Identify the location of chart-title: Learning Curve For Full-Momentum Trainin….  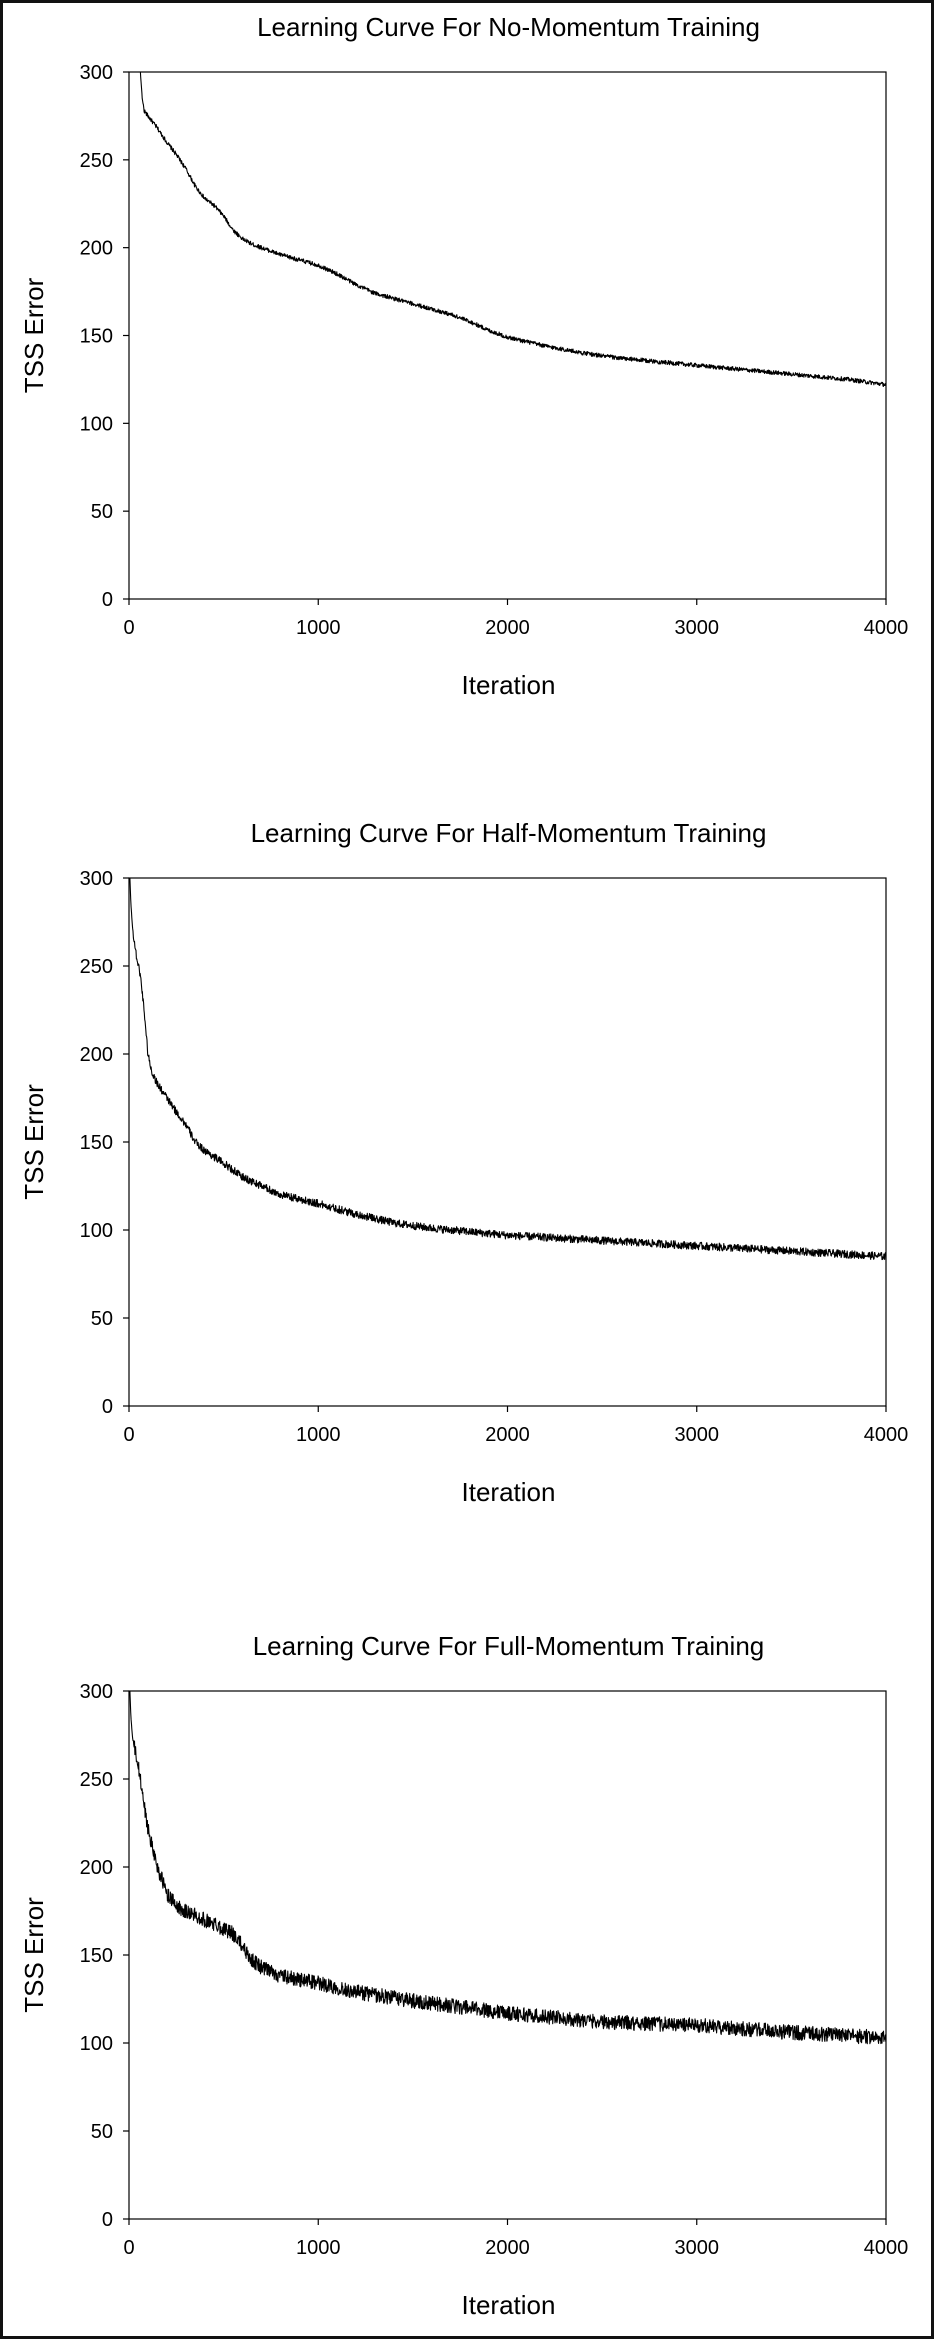
(509, 1646).